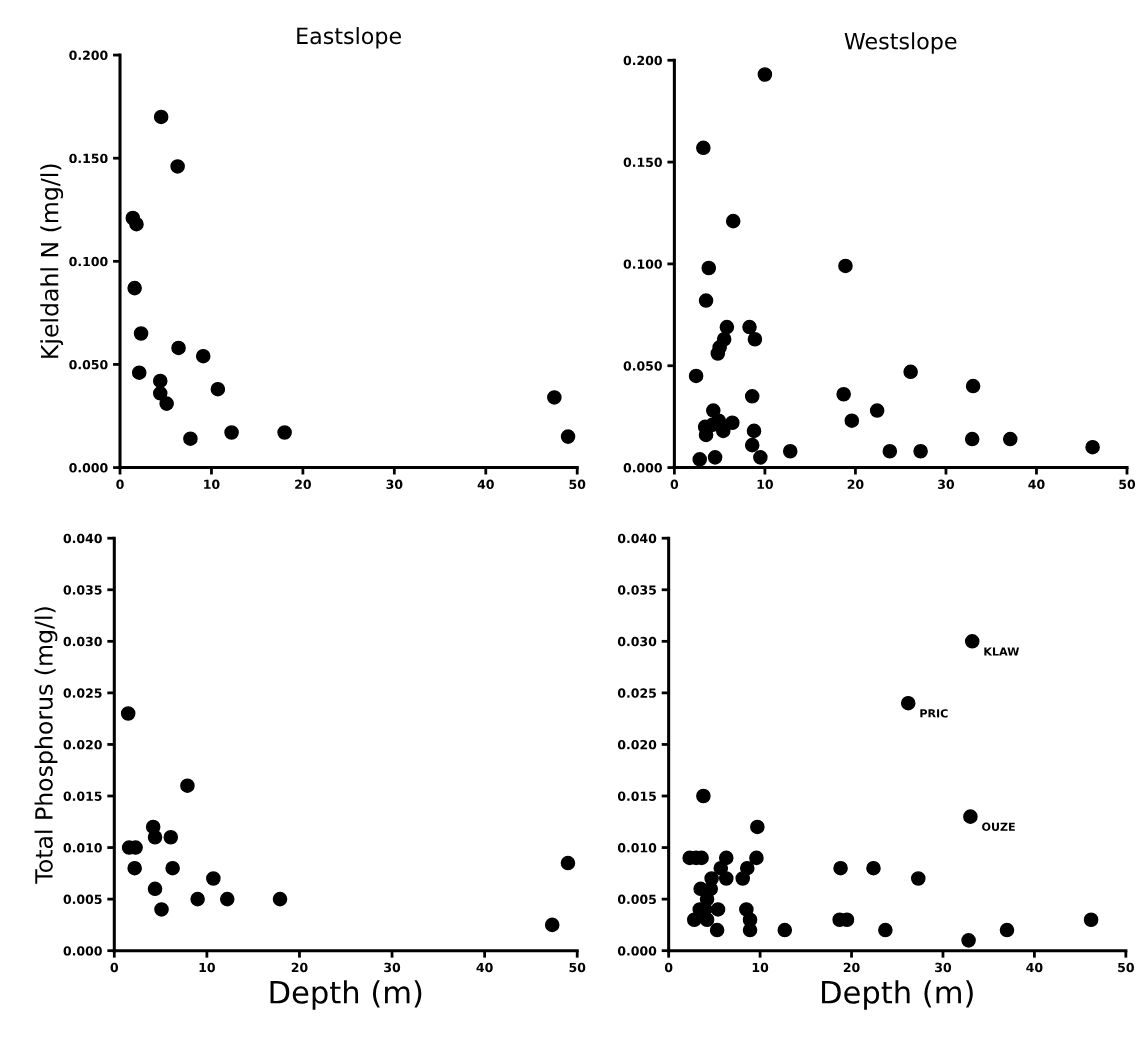 This screenshot has width=1143, height=1039. What do you see at coordinates (346, 995) in the screenshot?
I see `x-axis-title: Depth (m)` at bounding box center [346, 995].